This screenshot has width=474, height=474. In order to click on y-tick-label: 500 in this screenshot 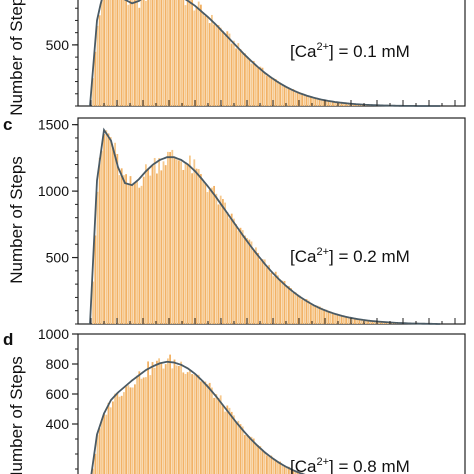, I will do `click(58, 258)`.